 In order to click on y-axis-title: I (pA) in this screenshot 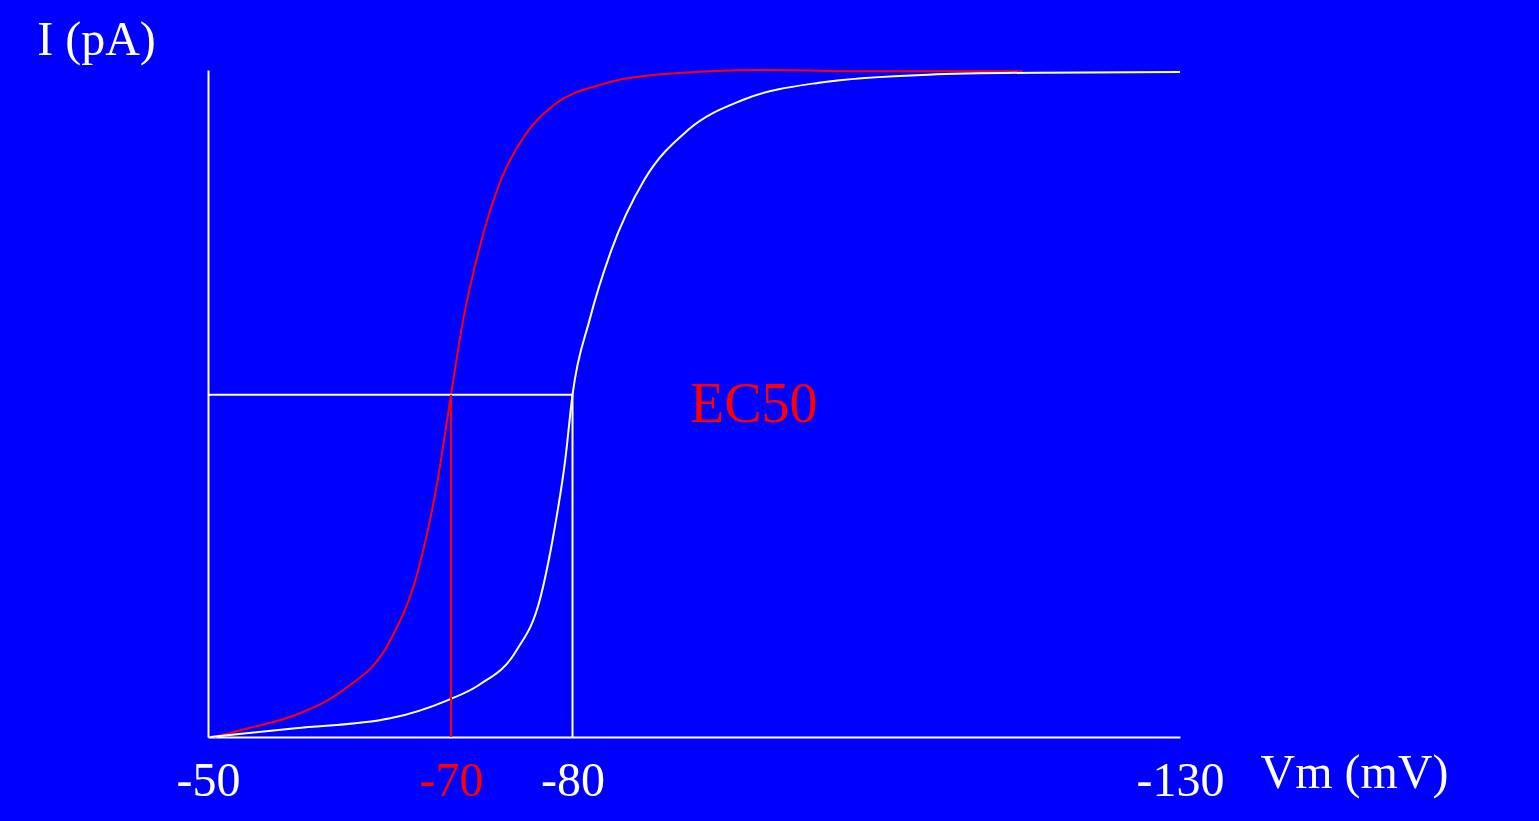, I will do `click(96, 38)`.